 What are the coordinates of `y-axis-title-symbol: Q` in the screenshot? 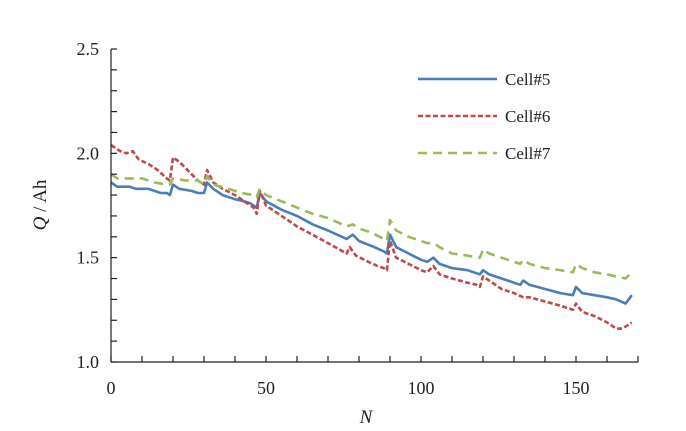 It's located at (40, 223).